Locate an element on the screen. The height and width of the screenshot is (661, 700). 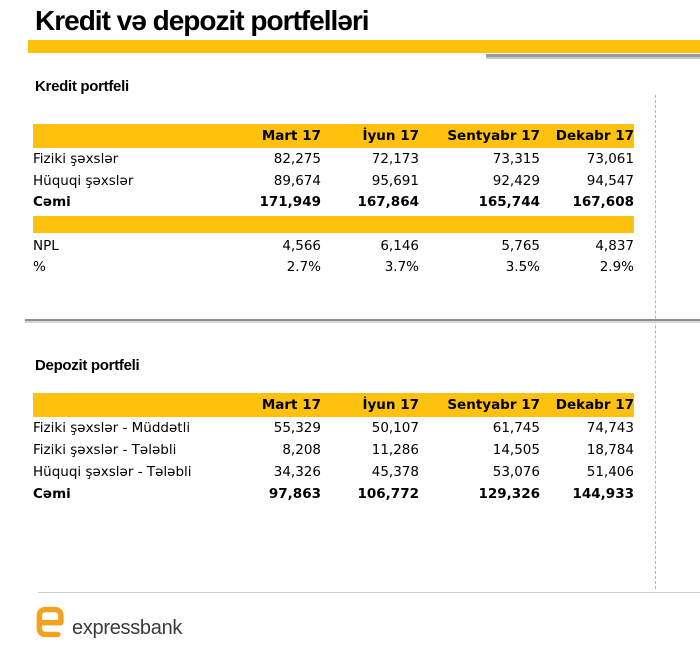
cell-value: 61,745 is located at coordinates (516, 428).